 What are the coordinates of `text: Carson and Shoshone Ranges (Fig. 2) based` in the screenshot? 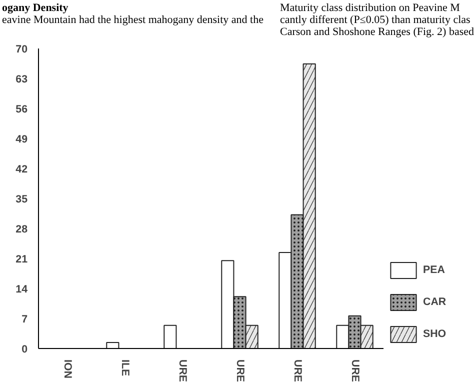 It's located at (377, 32).